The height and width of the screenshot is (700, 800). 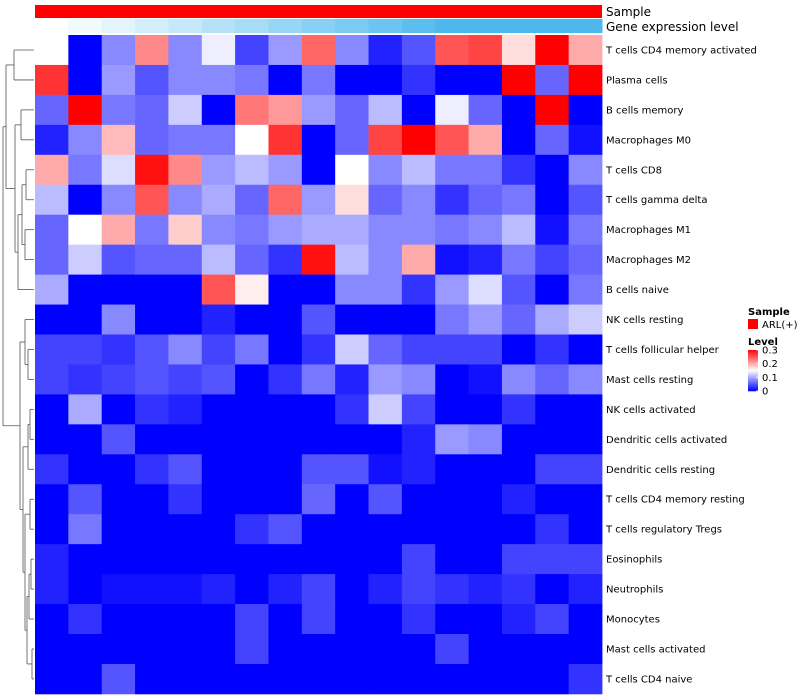 What do you see at coordinates (644, 110) in the screenshot?
I see `row-label: B cells memory` at bounding box center [644, 110].